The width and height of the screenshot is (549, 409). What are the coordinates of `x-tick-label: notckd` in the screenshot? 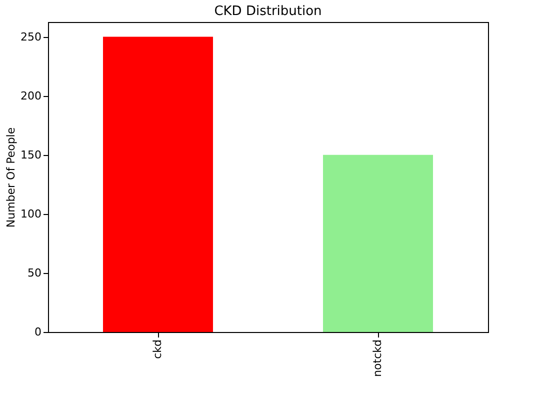 It's located at (377, 358).